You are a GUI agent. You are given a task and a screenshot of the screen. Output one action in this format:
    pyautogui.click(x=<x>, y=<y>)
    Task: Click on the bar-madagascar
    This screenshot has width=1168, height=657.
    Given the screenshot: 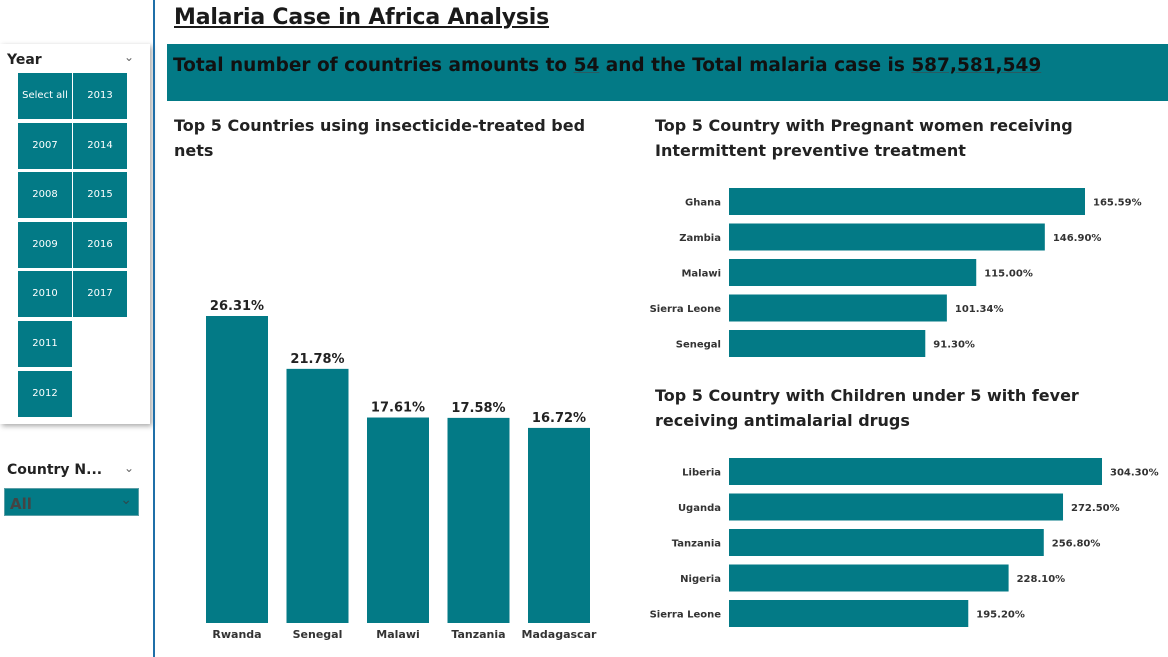 What is the action you would take?
    pyautogui.click(x=559, y=525)
    